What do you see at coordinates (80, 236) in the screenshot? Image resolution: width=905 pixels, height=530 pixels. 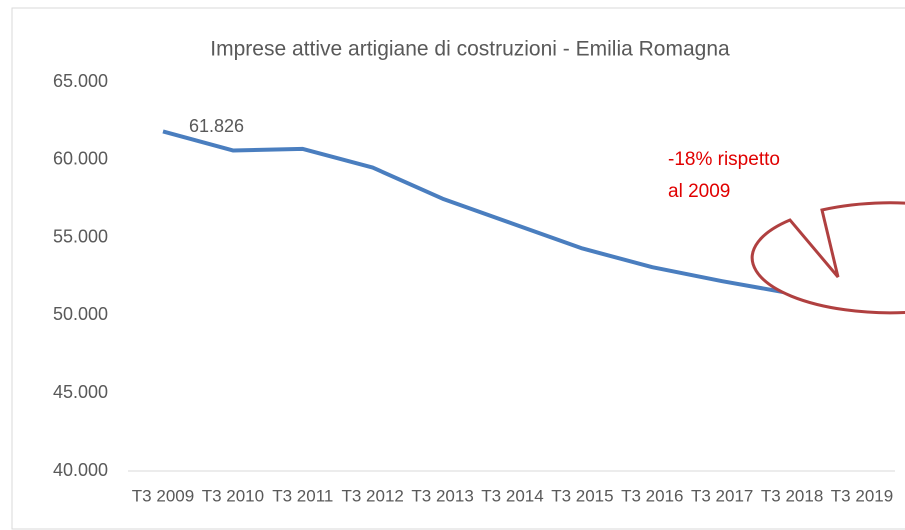 I see `y-tick-label: 55.000` at bounding box center [80, 236].